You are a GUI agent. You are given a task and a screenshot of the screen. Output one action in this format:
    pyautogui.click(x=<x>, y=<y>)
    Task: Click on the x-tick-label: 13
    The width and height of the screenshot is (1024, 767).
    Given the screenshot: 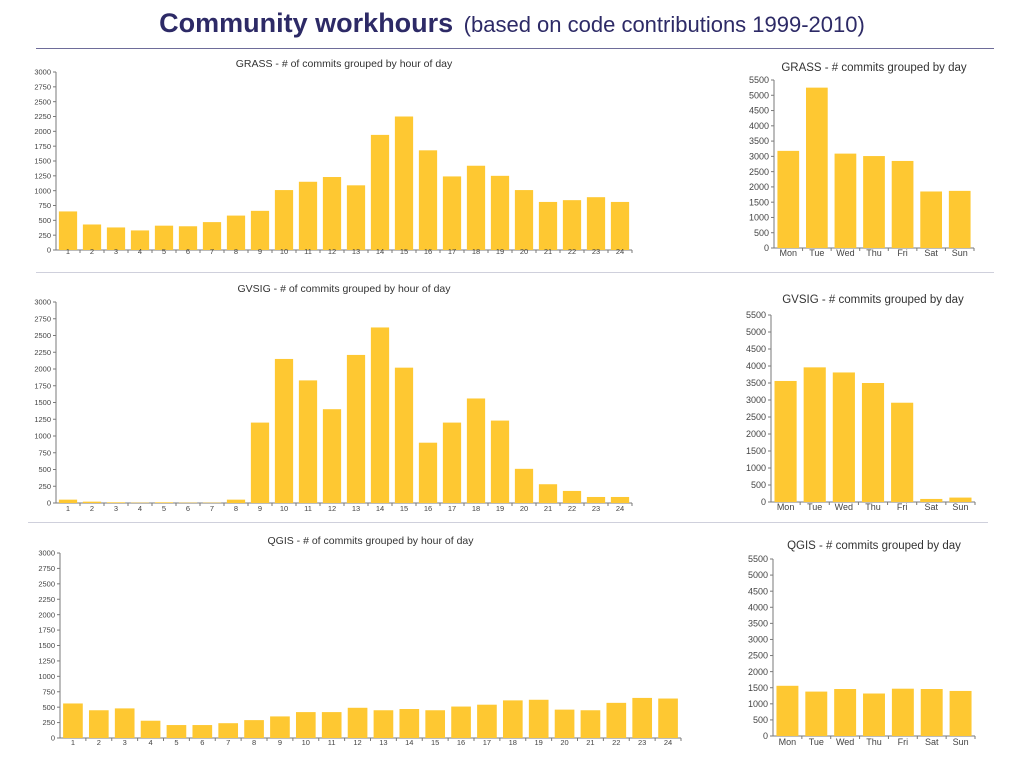 What is the action you would take?
    pyautogui.click(x=356, y=508)
    